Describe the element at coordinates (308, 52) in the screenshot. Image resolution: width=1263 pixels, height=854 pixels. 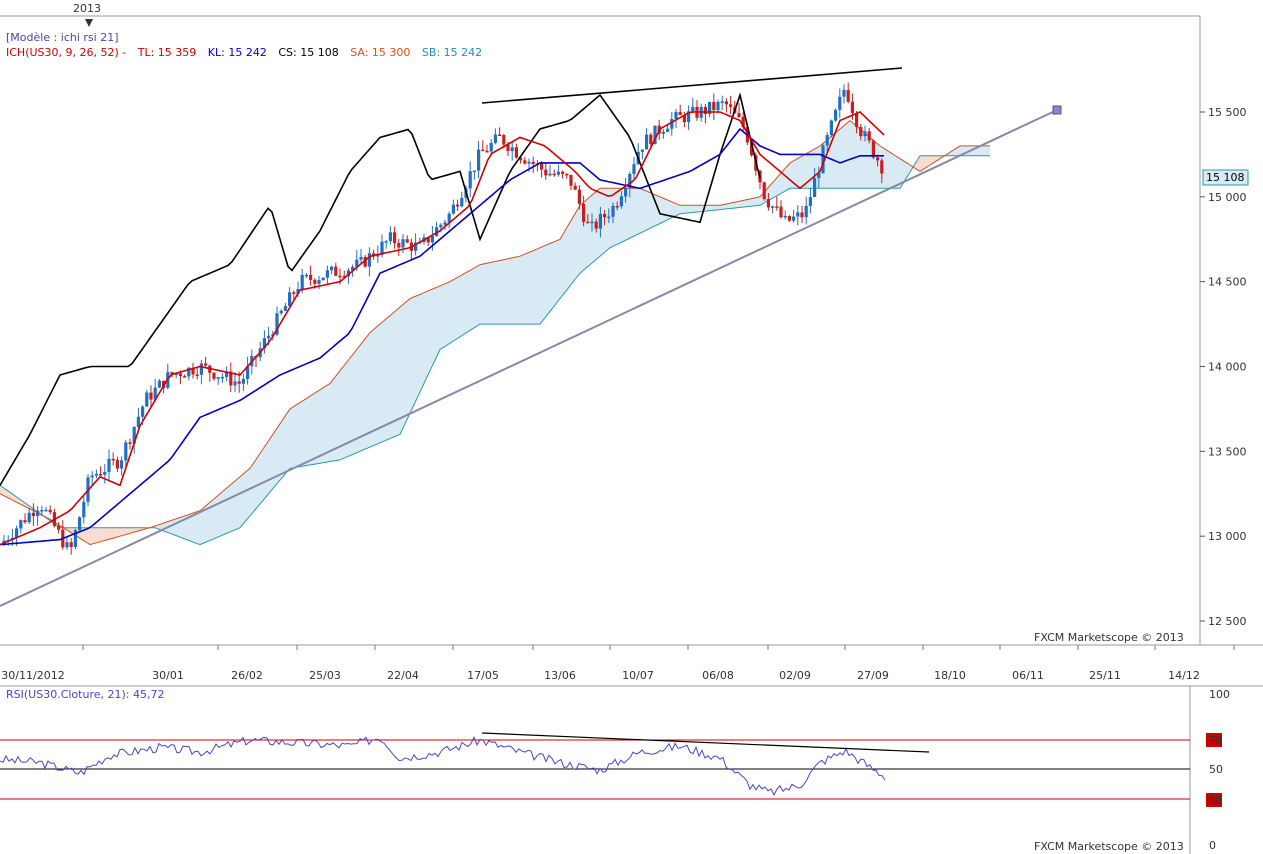
I see `legend-chikou: CS: 15 108` at that location.